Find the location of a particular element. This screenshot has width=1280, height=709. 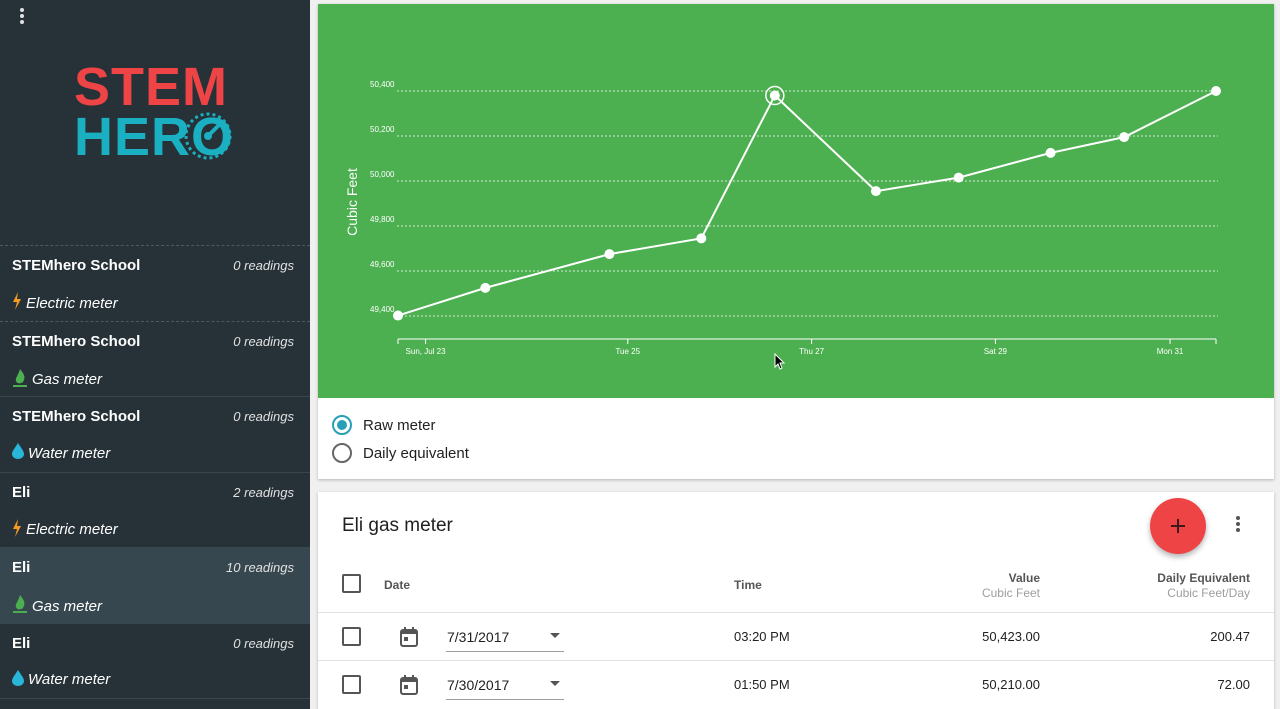

header-date: Date is located at coordinates (397, 585).